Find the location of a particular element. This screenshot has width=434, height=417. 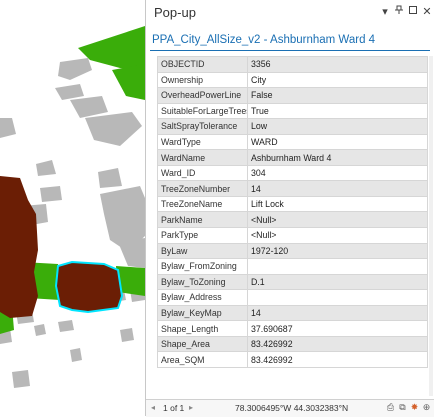

feature-title-underline is located at coordinates (290, 50).